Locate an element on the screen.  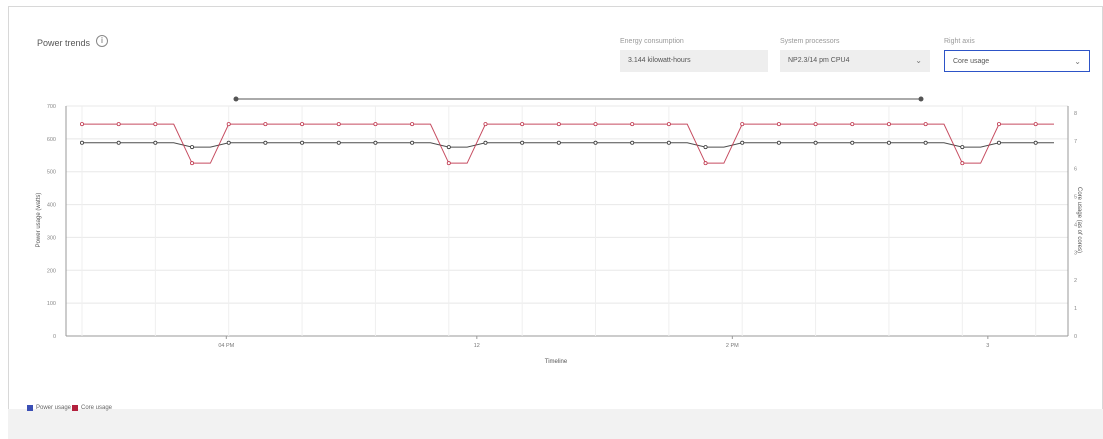
y-left-tick-label: 100 is located at coordinates (51, 304).